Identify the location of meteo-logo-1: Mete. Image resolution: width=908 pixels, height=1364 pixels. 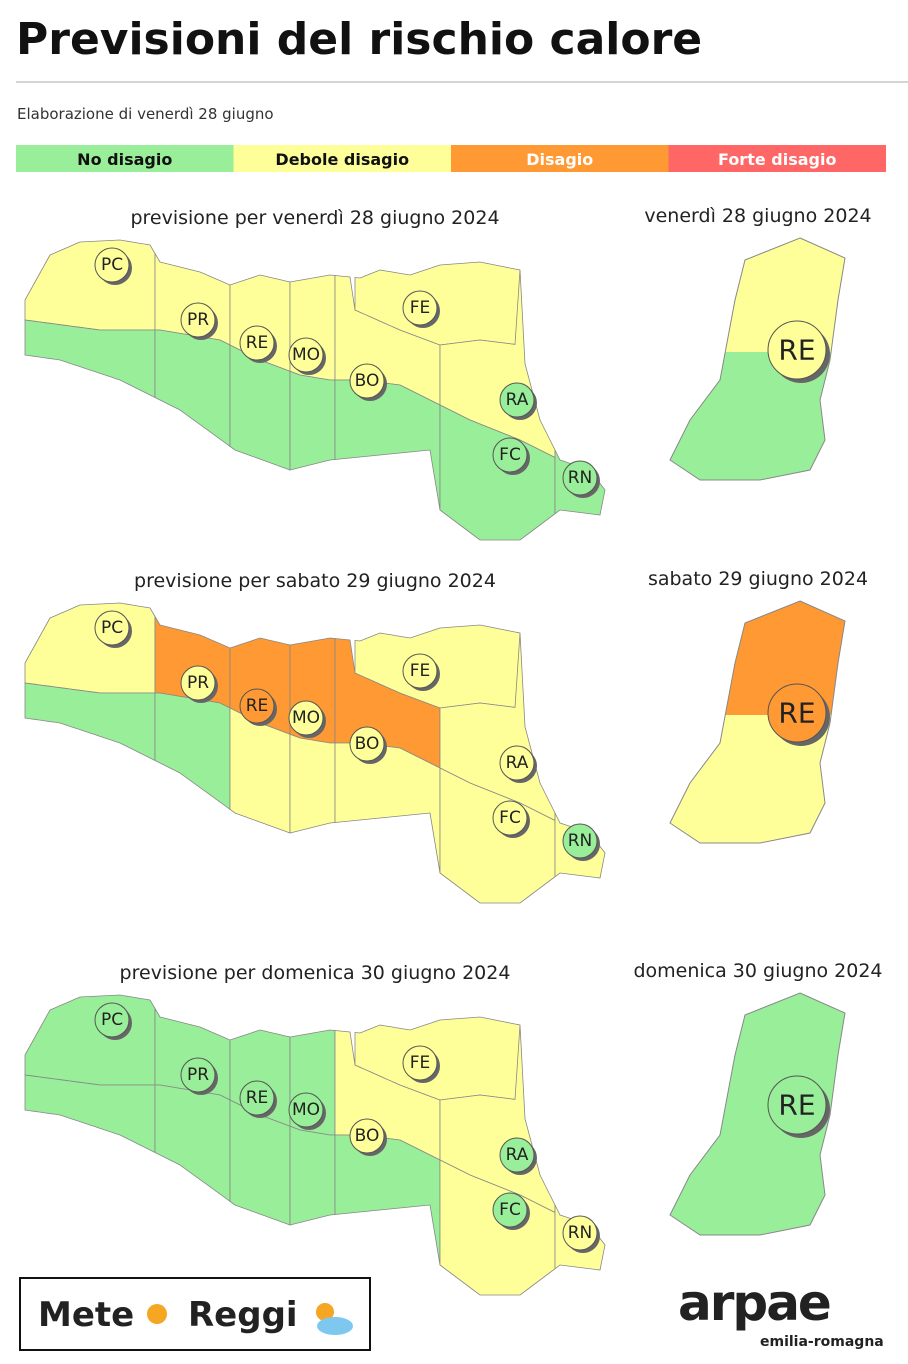
(86, 1315).